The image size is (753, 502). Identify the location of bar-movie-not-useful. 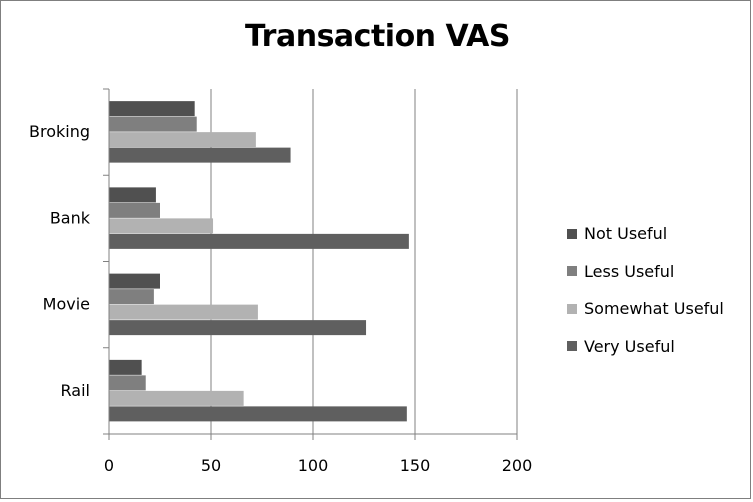
(134, 281).